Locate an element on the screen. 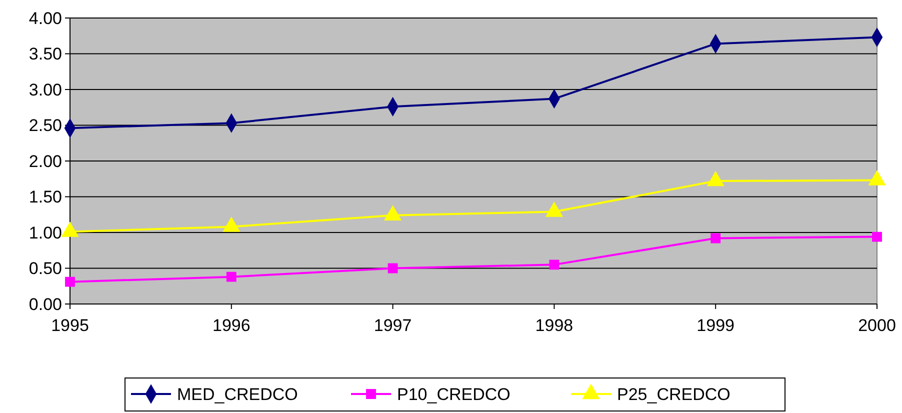  y-tick-label: 2.00 is located at coordinates (45, 161).